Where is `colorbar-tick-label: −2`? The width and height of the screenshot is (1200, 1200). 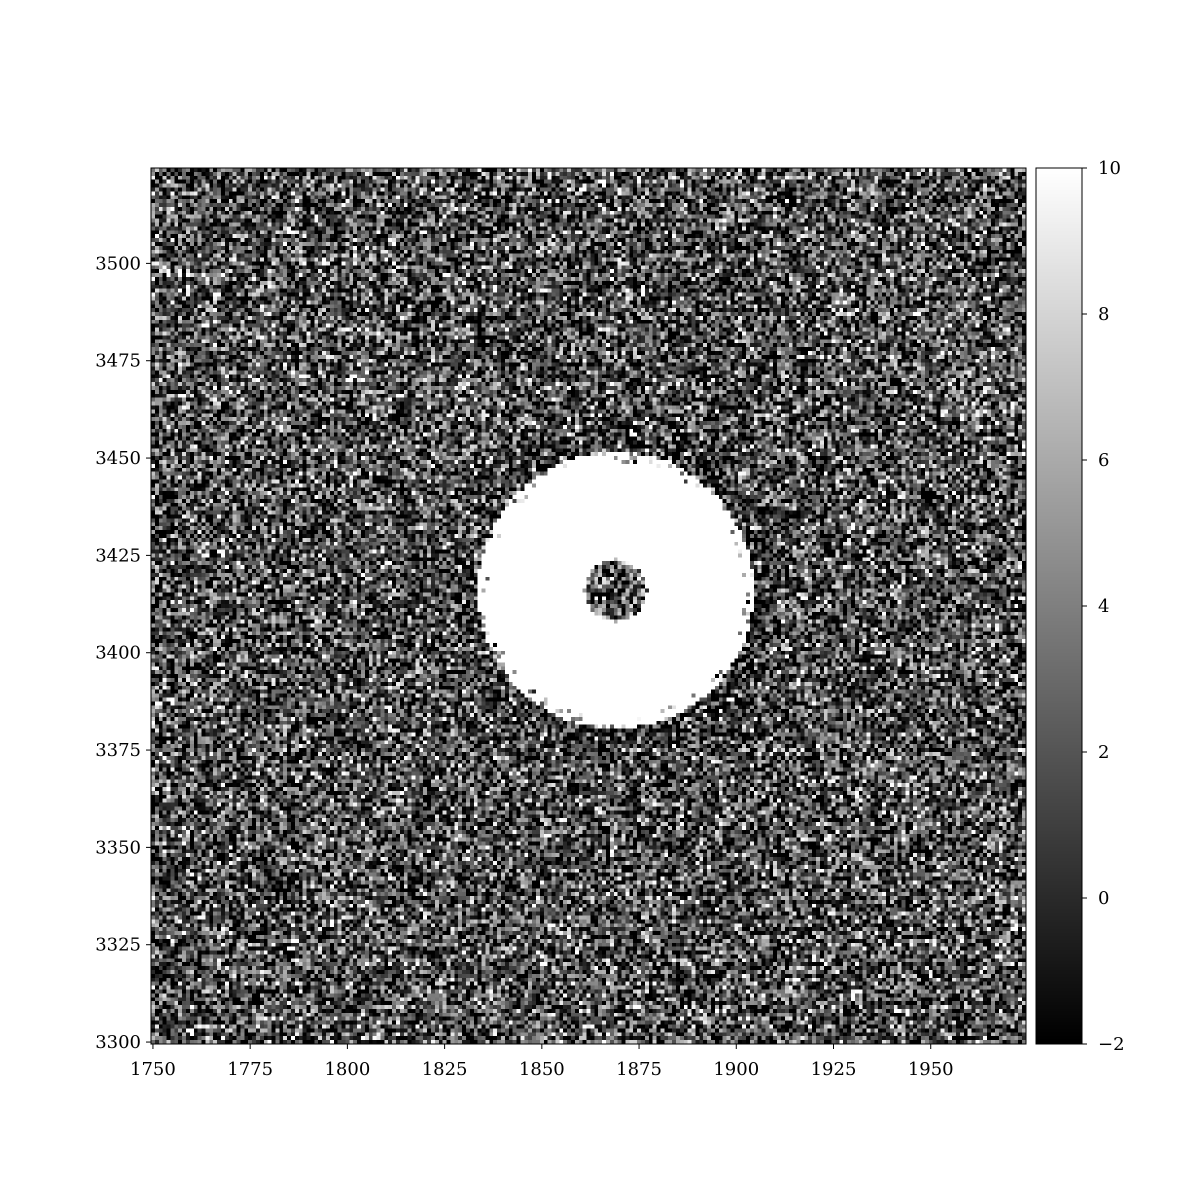 colorbar-tick-label: −2 is located at coordinates (1111, 1044).